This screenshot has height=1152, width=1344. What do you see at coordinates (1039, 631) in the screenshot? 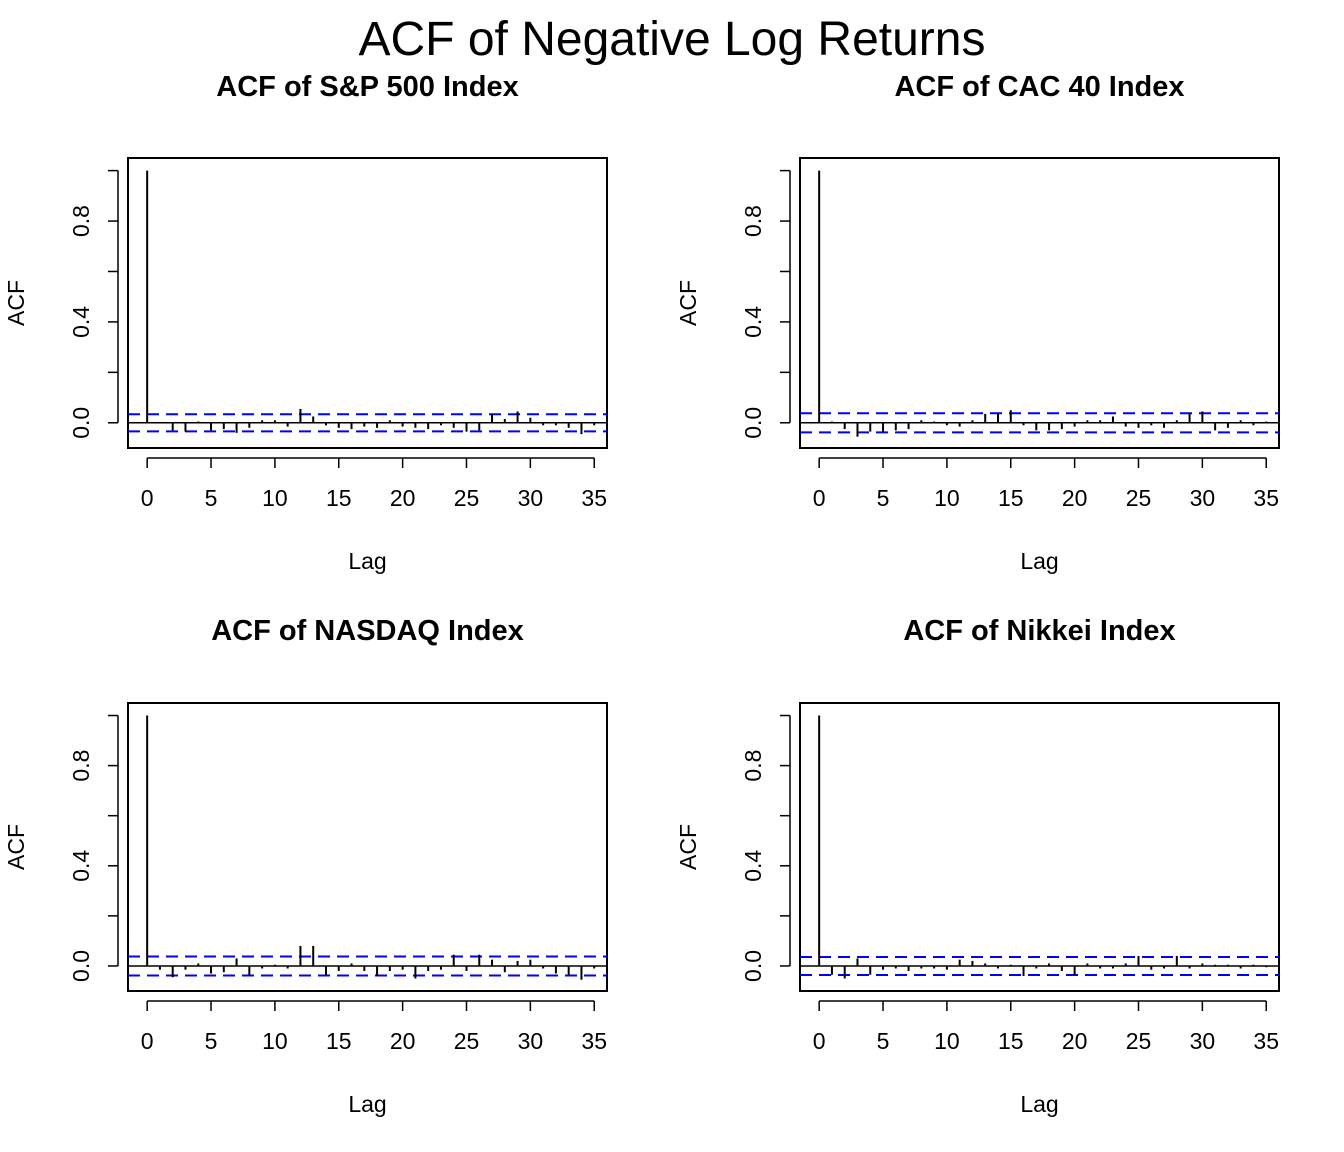
I see `panel-title: ACF of Nikkei Index` at bounding box center [1039, 631].